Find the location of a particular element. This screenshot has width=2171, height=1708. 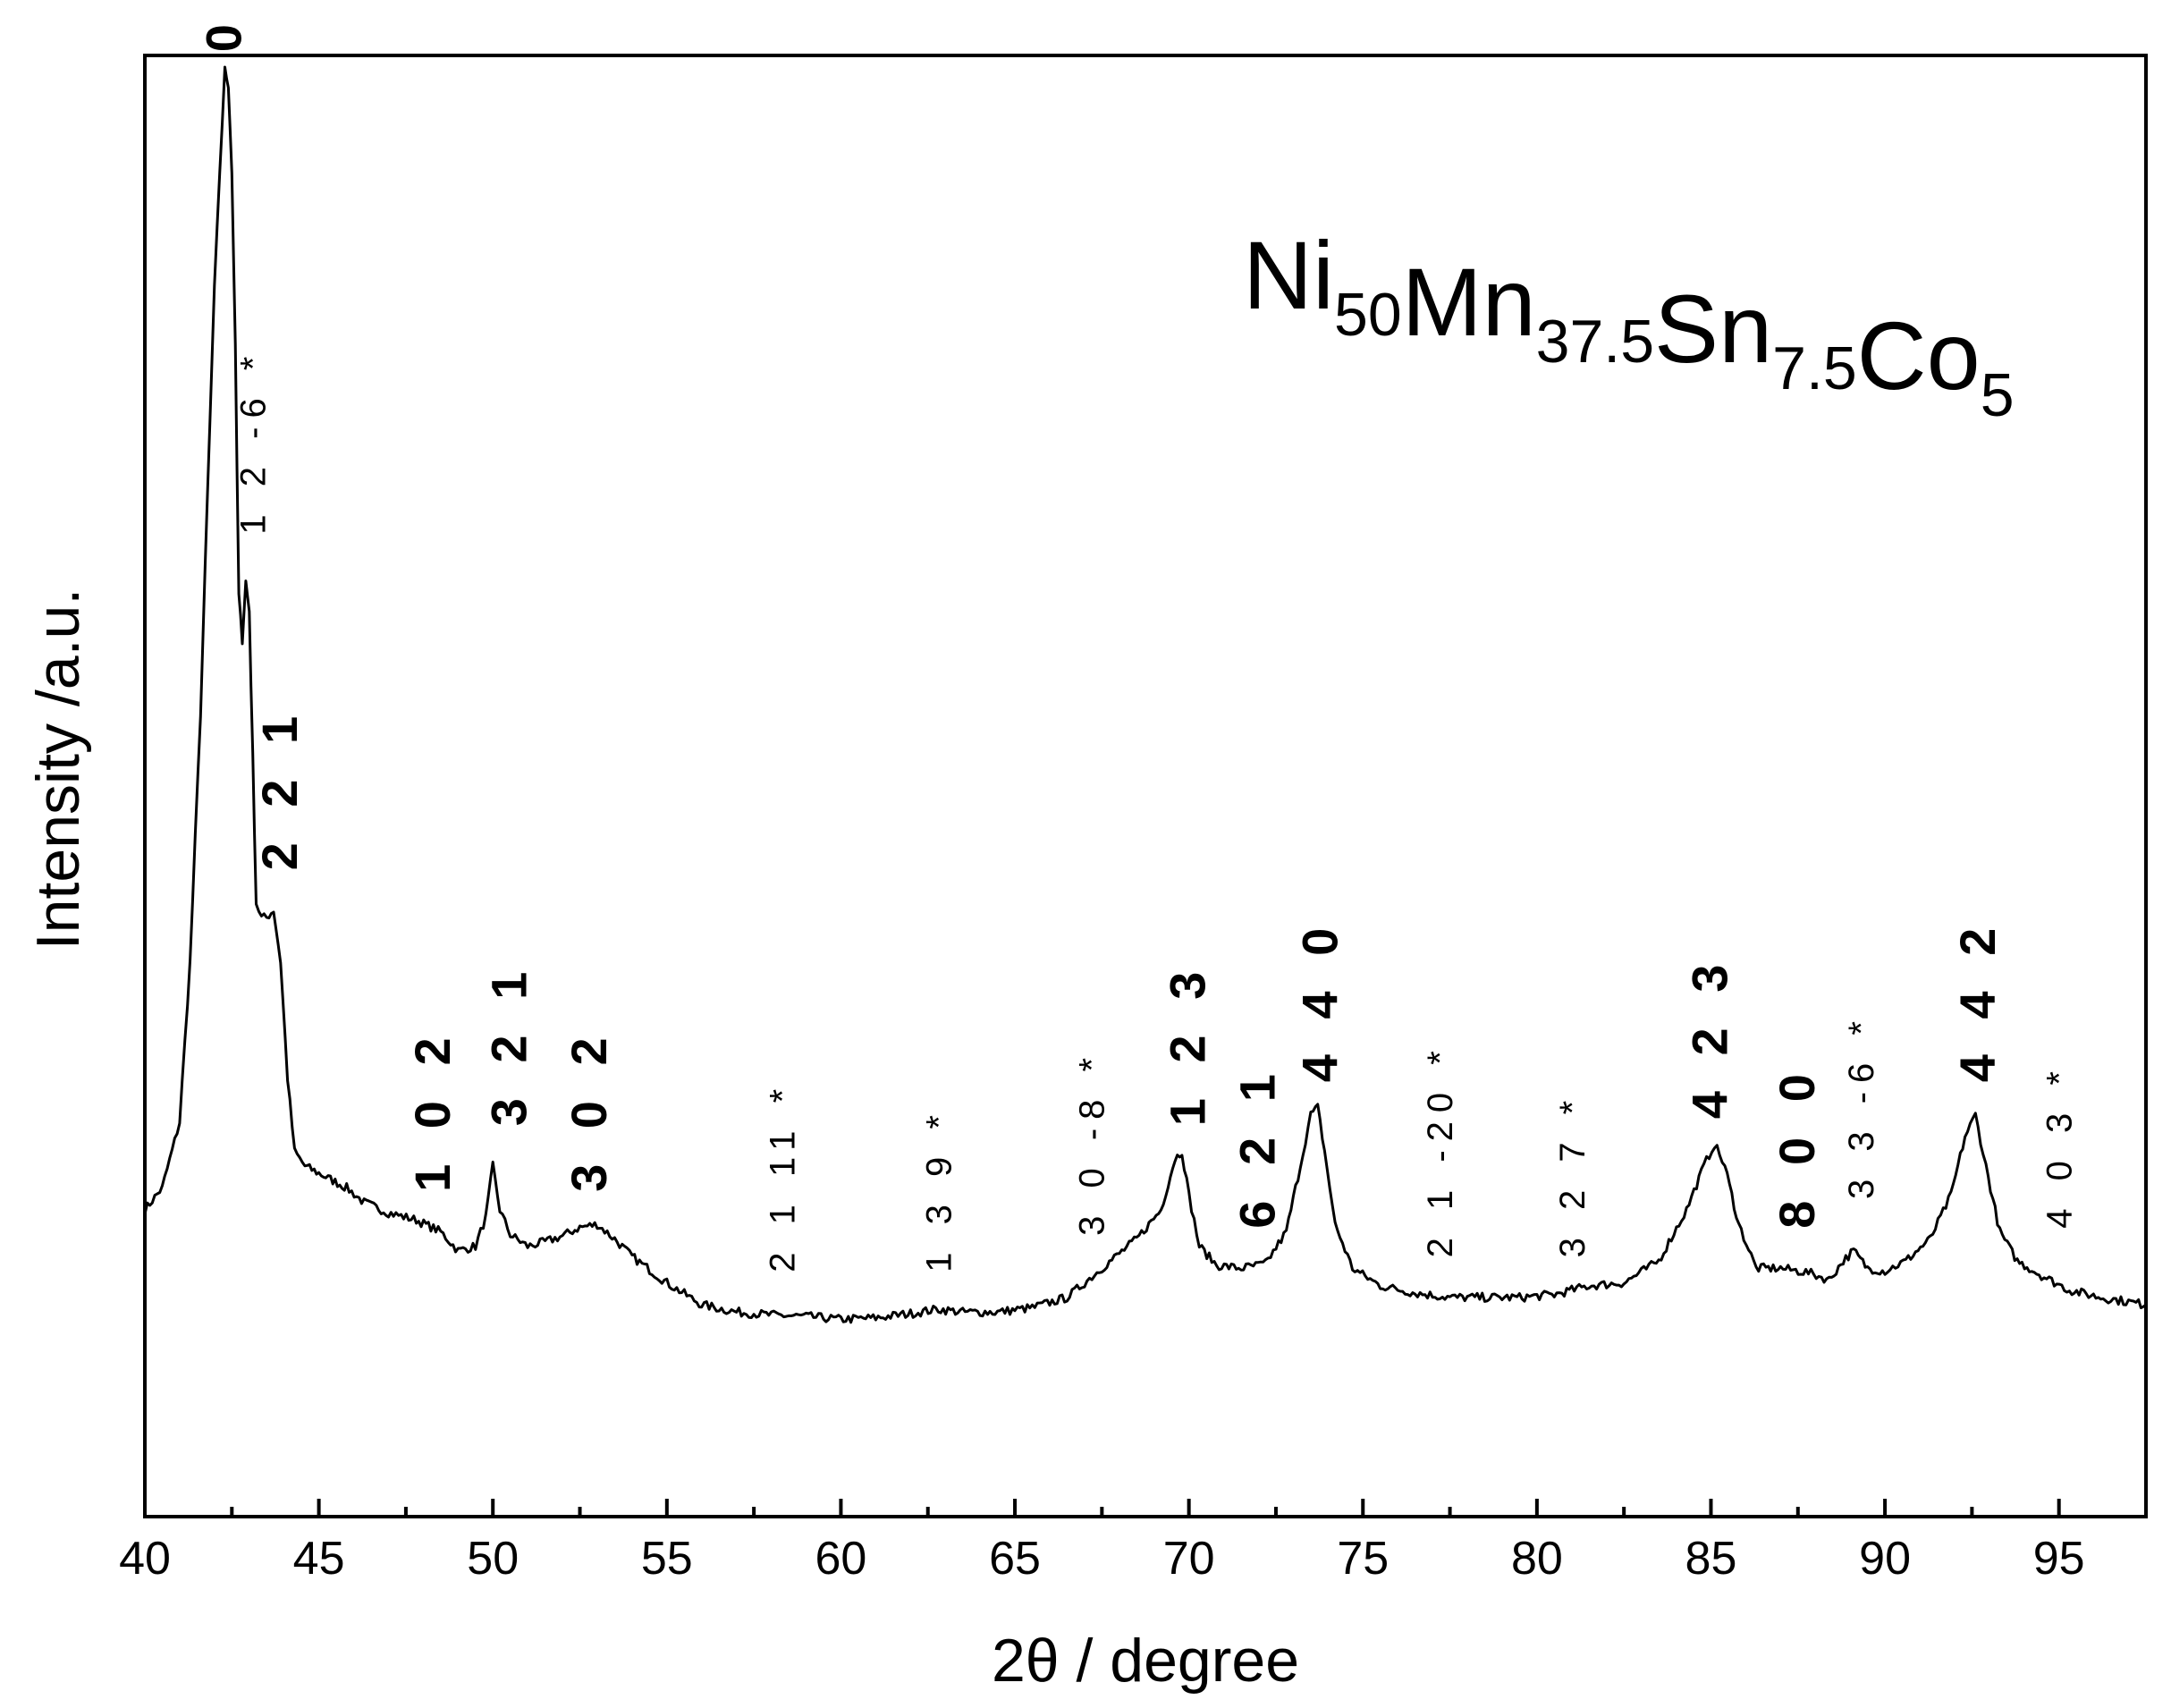

formula-element: Mn is located at coordinates (1469, 302).